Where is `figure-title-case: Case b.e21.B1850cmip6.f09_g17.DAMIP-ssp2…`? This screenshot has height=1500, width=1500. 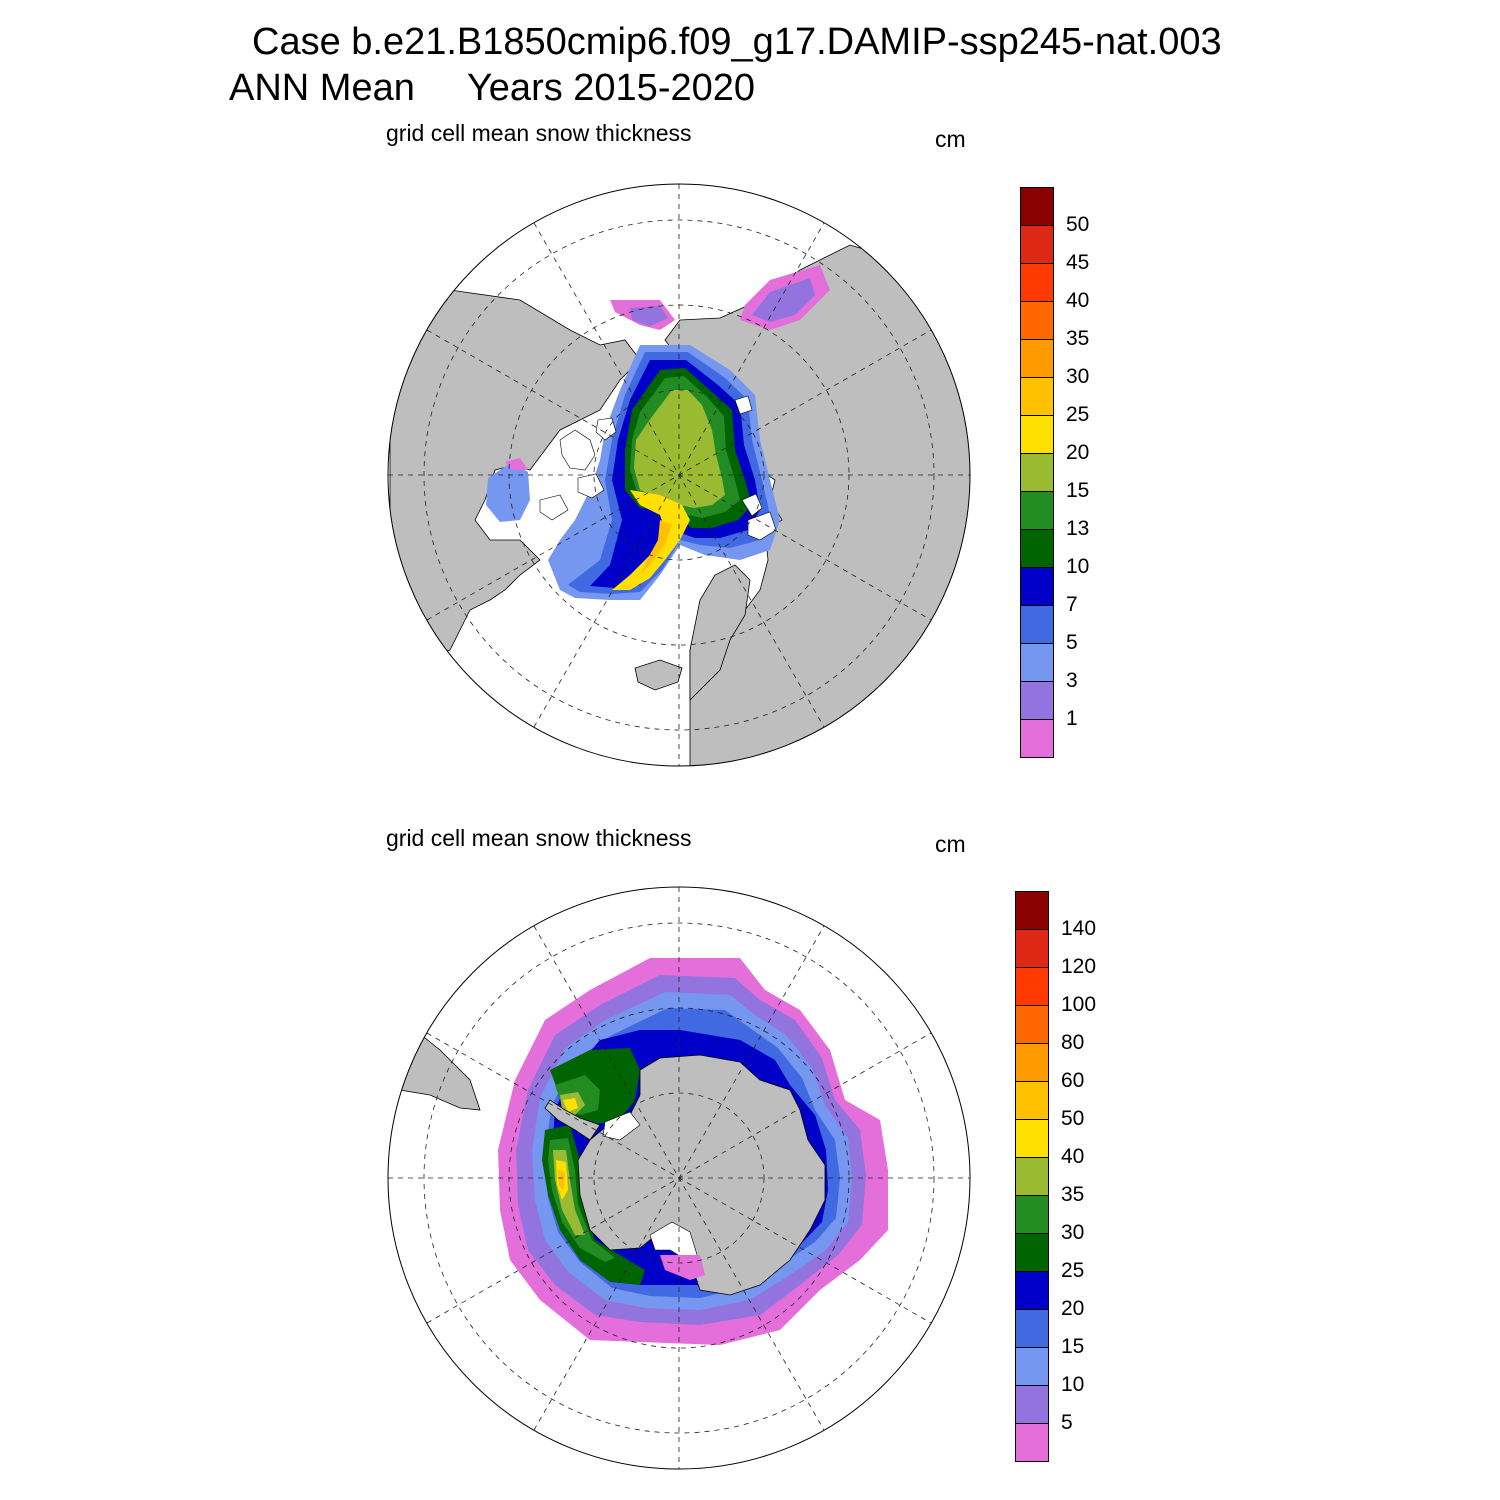 figure-title-case: Case b.e21.B1850cmip6.f09_g17.DAMIP-ssp2… is located at coordinates (737, 42).